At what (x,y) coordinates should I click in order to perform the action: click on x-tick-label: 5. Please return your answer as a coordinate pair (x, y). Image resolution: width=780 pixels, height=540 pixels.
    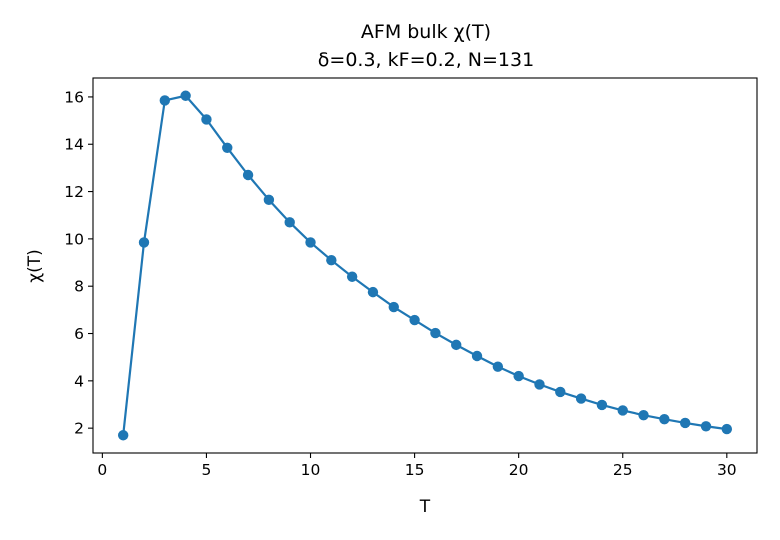
    Looking at the image, I should click on (207, 470).